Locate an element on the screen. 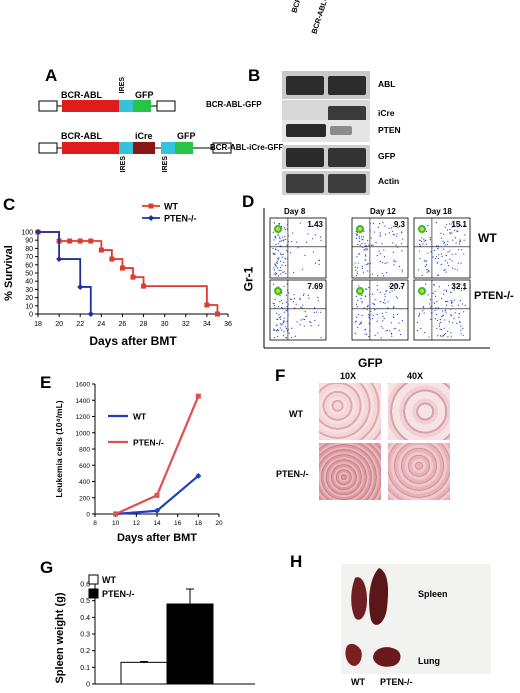 Image resolution: width=520 pixels, height=693 pixels. blot-column-1-label: BCR-ABL-GFP is located at coordinates (301, 7).